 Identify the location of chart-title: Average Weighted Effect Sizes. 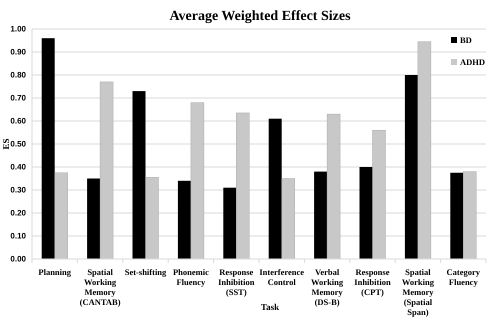
(260, 16).